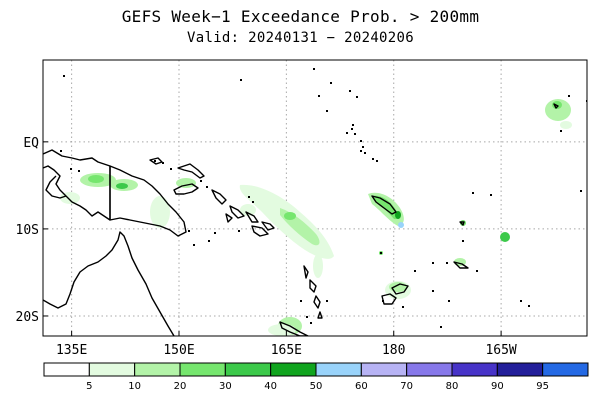 This screenshot has width=601, height=402. Describe the element at coordinates (389, 299) in the screenshot. I see `outline-fiji-viti-levu` at that location.